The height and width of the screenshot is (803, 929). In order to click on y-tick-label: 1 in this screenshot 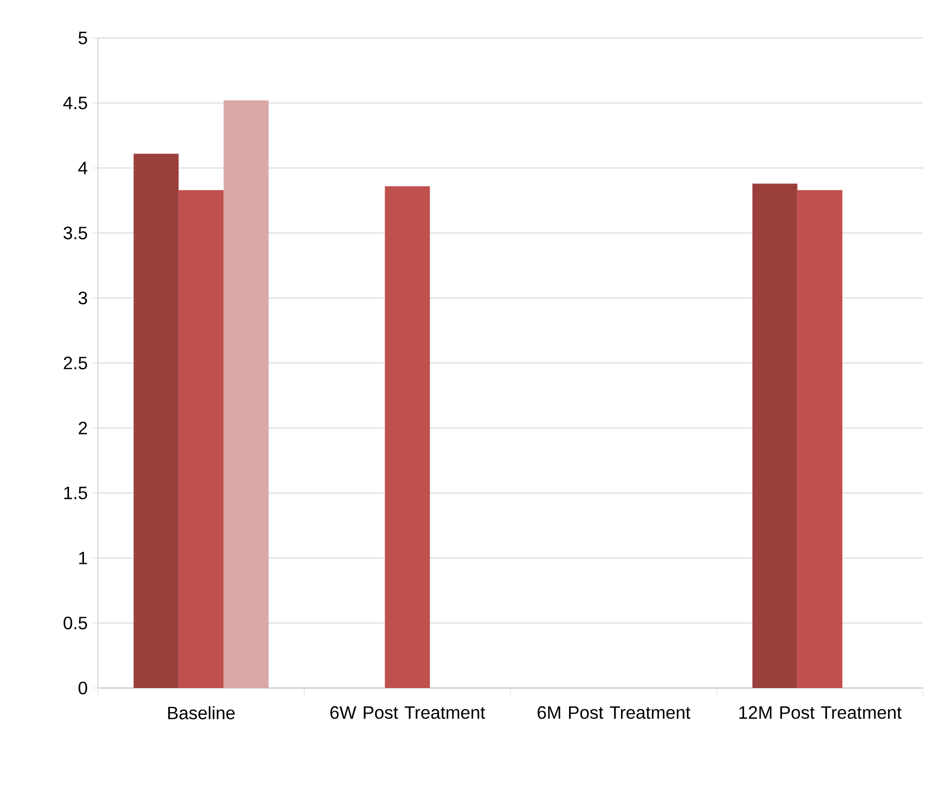, I will do `click(83, 558)`.